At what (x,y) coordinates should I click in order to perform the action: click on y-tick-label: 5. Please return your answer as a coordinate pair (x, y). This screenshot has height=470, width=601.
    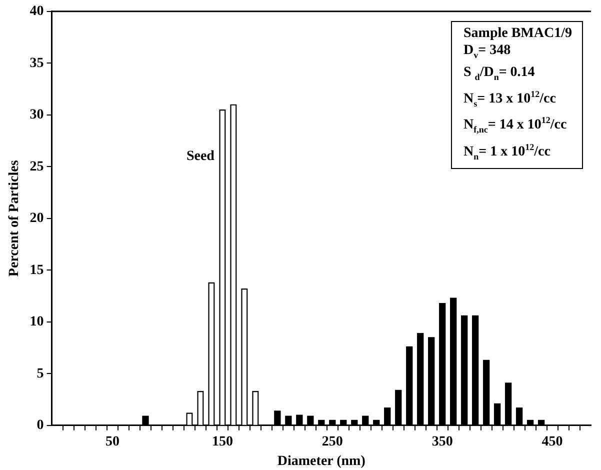
    Looking at the image, I should click on (40, 374).